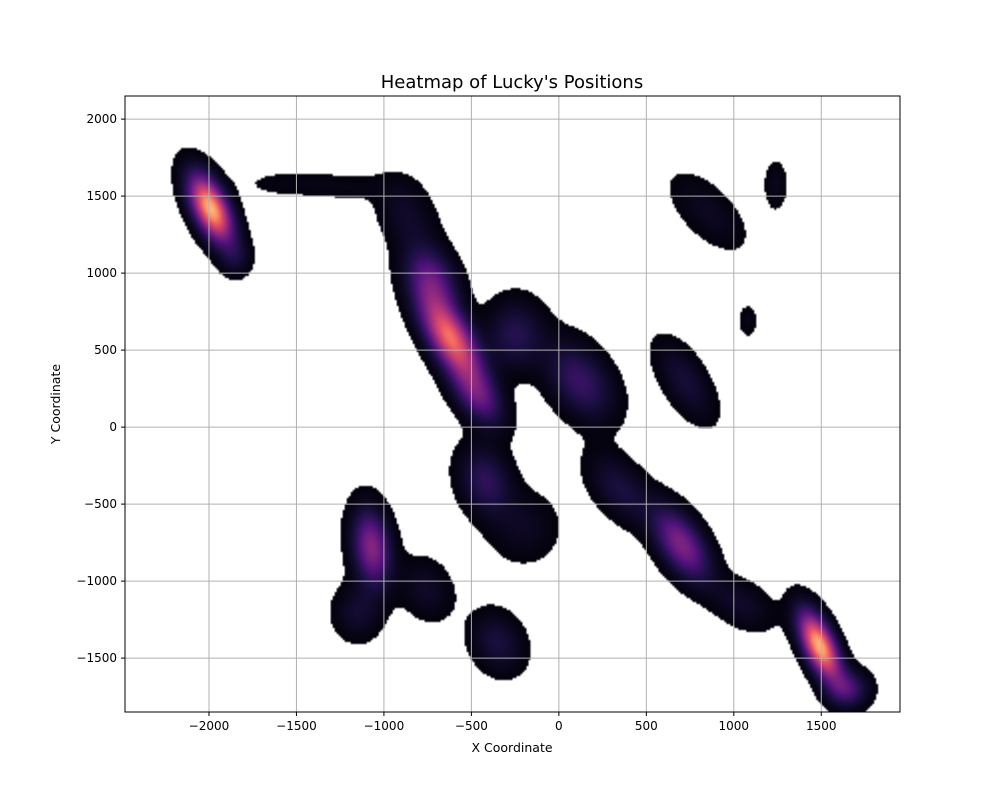  Describe the element at coordinates (101, 196) in the screenshot. I see `y-tick-label: 1500` at that location.